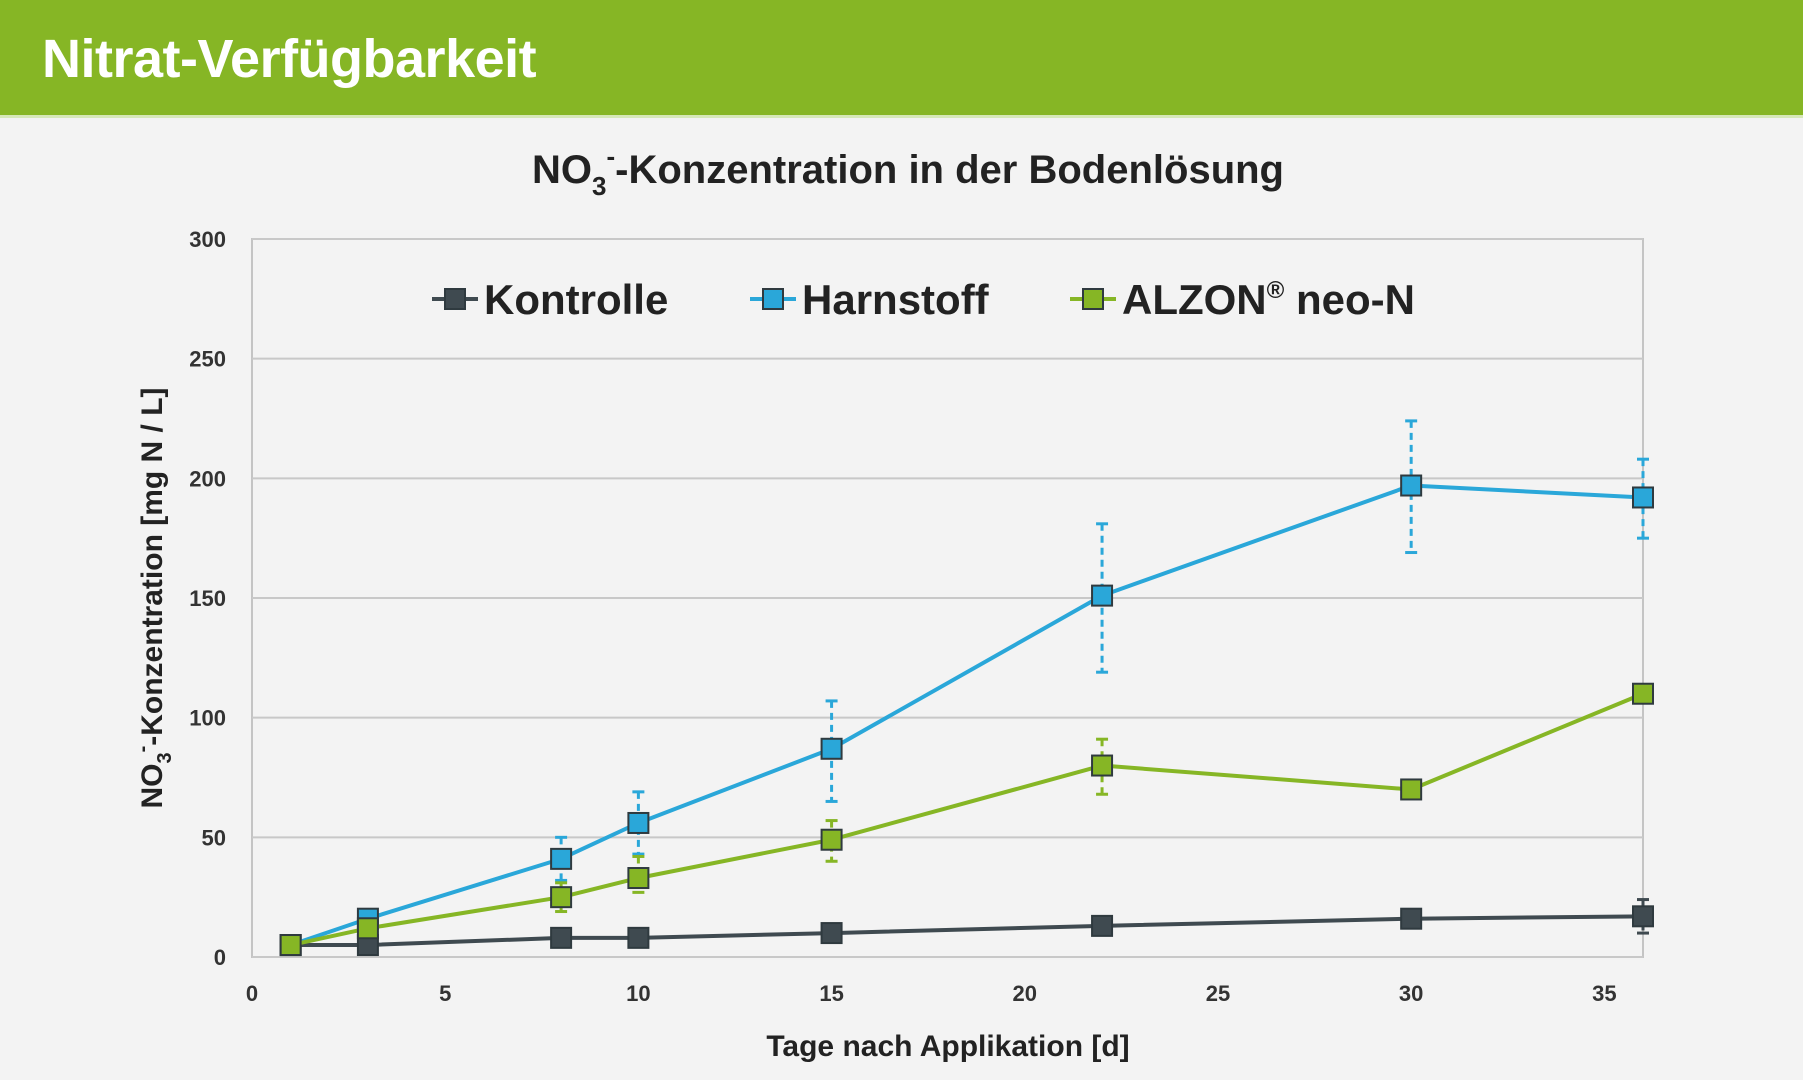 The width and height of the screenshot is (1803, 1080). What do you see at coordinates (207, 718) in the screenshot?
I see `y-tick-label: 100` at bounding box center [207, 718].